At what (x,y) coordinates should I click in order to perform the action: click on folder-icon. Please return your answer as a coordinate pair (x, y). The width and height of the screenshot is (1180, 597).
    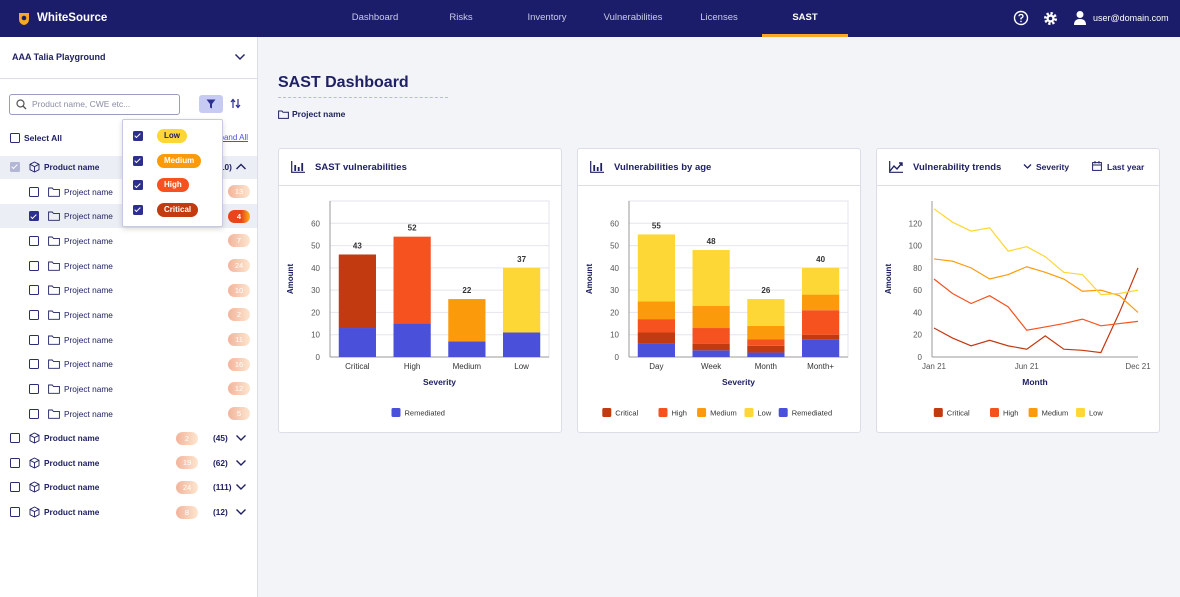
    Looking at the image, I should click on (54, 216).